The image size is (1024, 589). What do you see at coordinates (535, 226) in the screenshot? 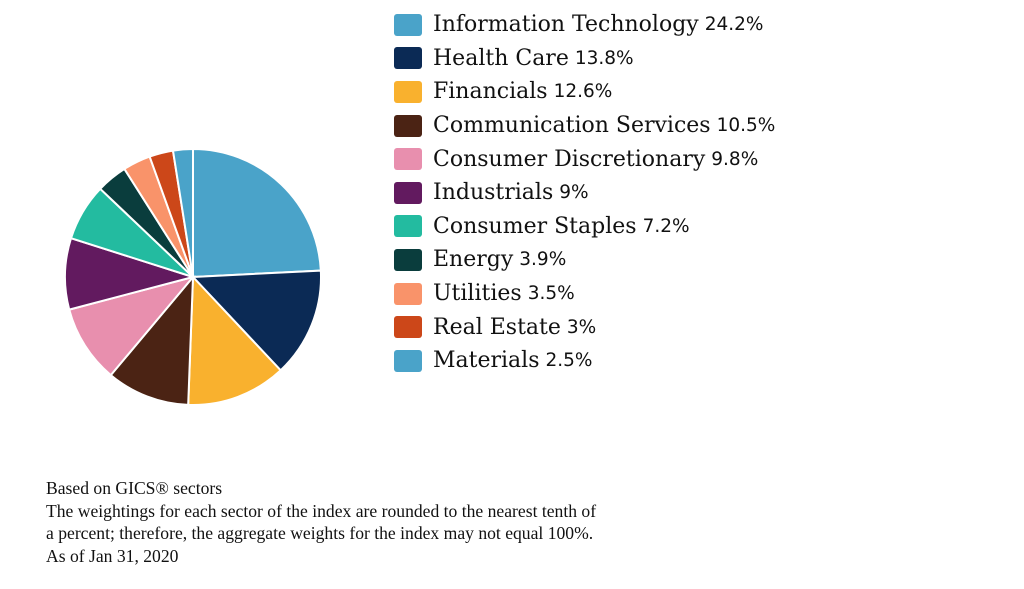
I see `legend-label: Consumer Staples` at bounding box center [535, 226].